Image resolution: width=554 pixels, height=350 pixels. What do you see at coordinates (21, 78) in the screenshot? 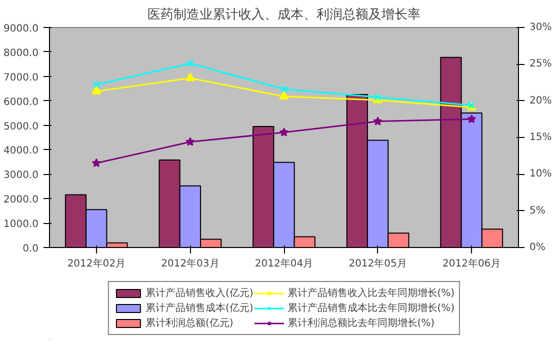
I see `y-tick-label: 7000.0` at bounding box center [21, 78].